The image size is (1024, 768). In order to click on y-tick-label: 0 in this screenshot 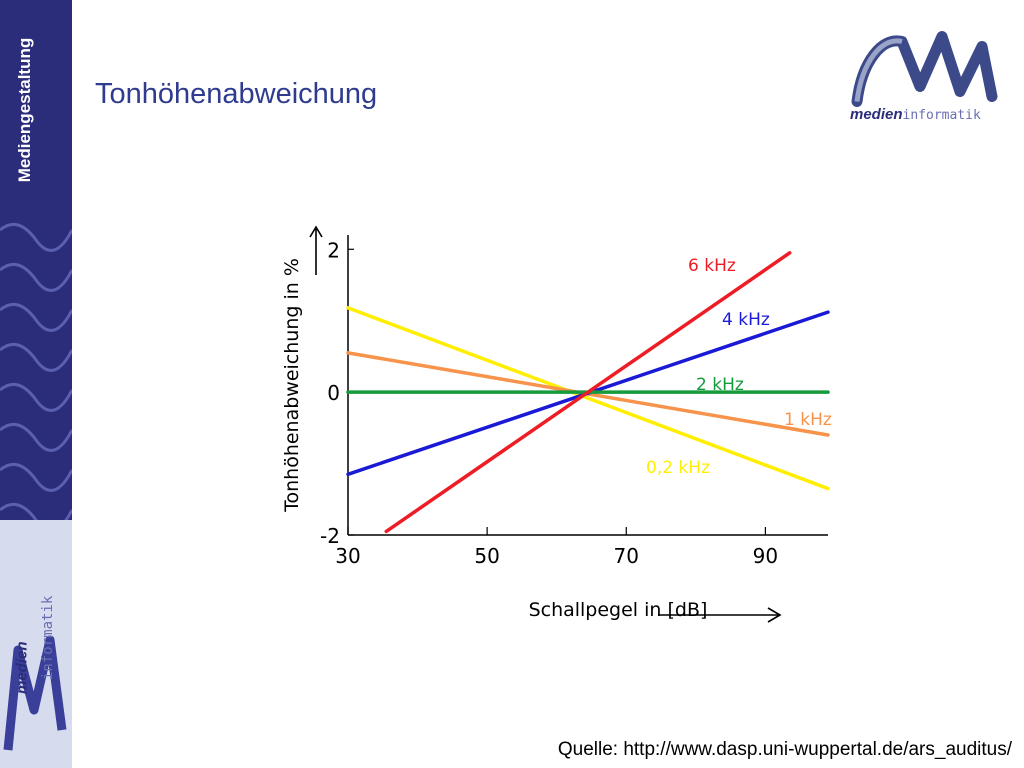, I will do `click(333, 393)`.